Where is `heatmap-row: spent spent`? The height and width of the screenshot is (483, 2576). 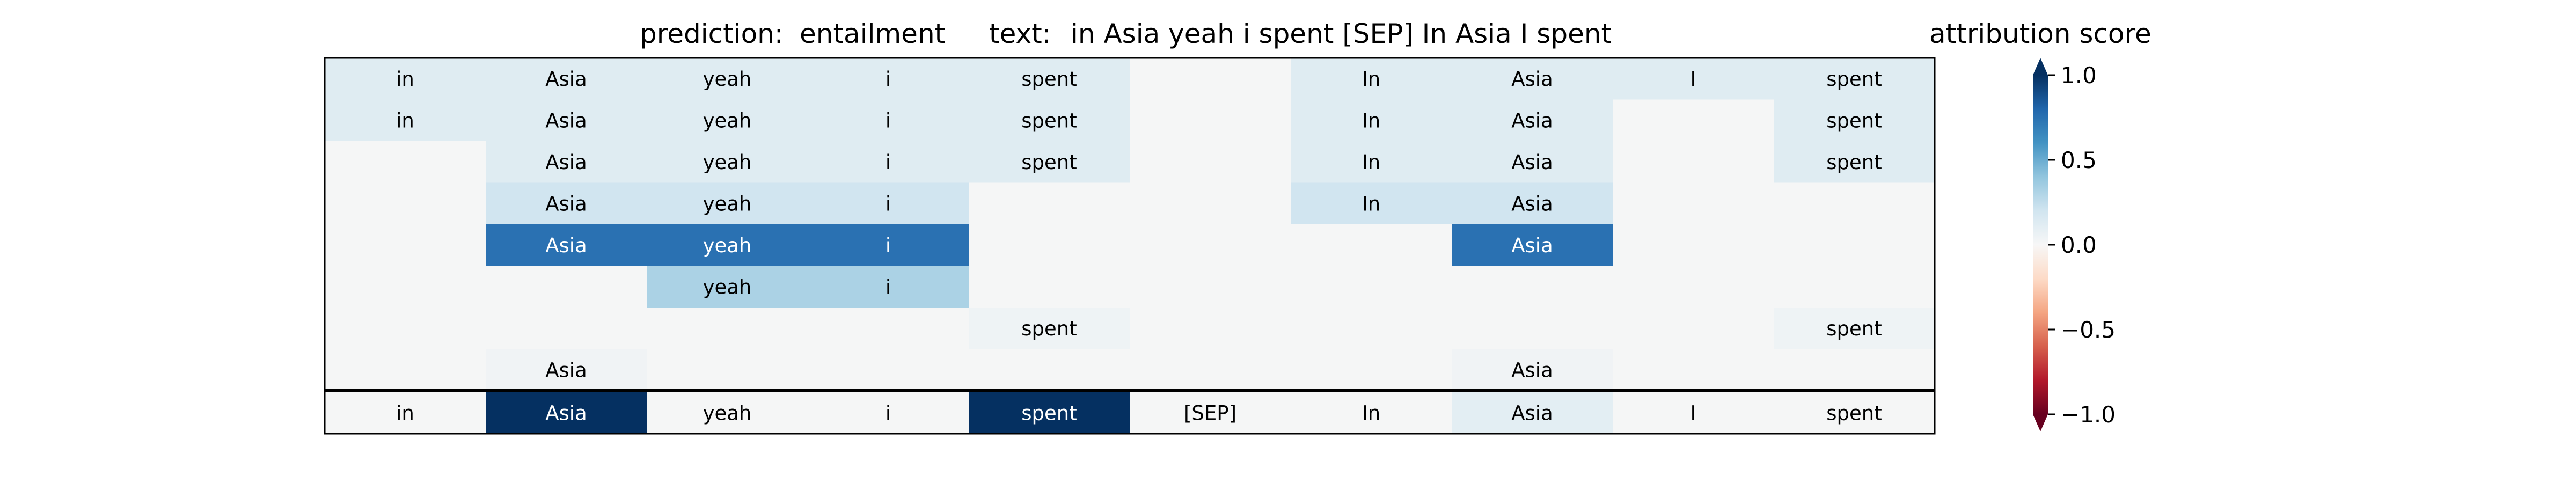
heatmap-row: spent spent is located at coordinates (1130, 328).